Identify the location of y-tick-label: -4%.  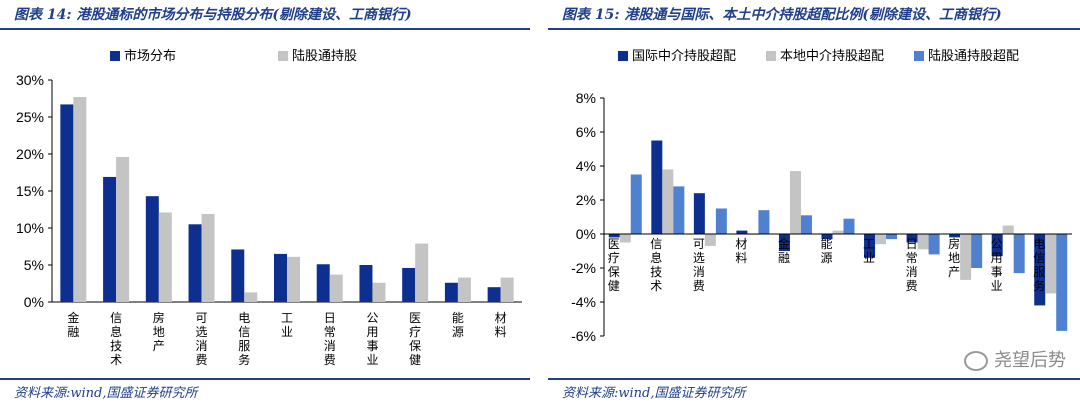
(583, 302).